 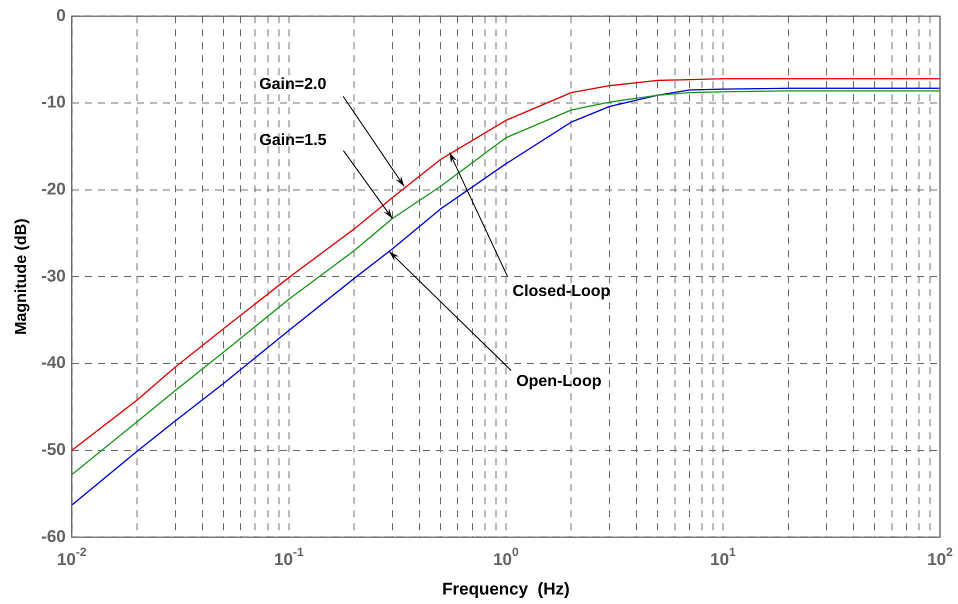 What do you see at coordinates (293, 140) in the screenshot?
I see `annotation: Gain=1.5` at bounding box center [293, 140].